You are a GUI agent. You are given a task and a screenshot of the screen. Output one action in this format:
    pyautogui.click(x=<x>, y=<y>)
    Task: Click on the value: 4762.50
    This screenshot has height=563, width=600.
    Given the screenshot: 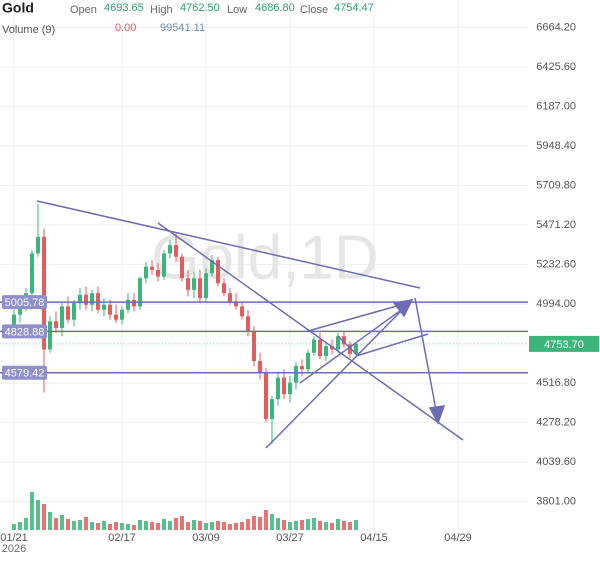 What is the action you would take?
    pyautogui.click(x=200, y=8)
    